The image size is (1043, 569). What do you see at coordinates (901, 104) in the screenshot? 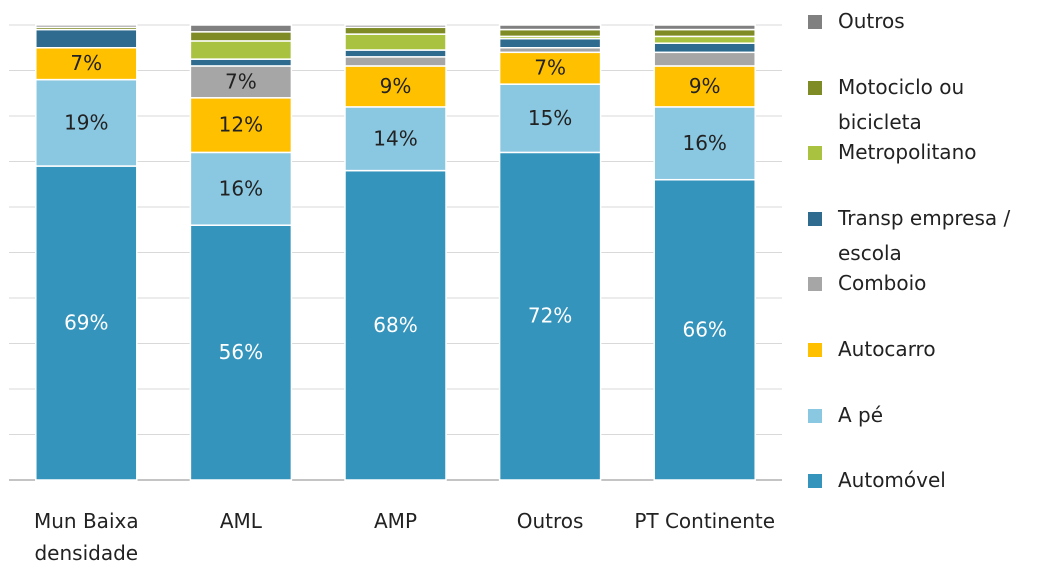
I see `legend-label: Motociclo ou bicicleta` at bounding box center [901, 104].